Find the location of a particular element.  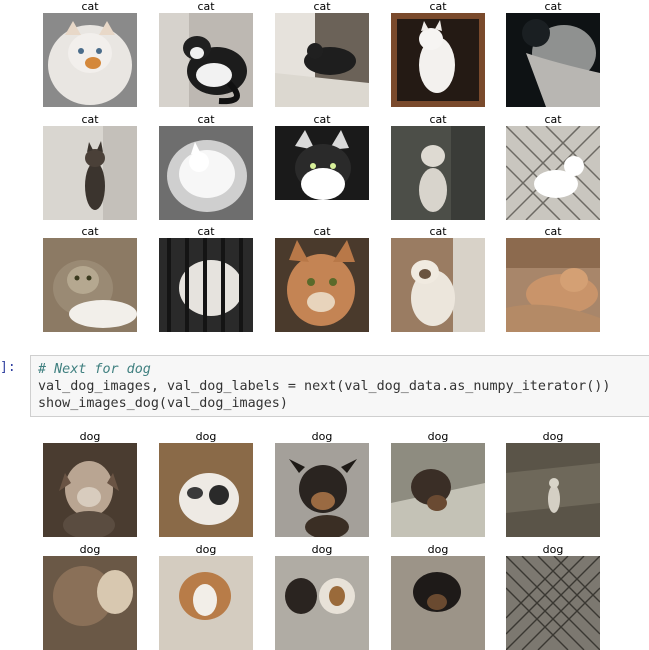

cell-prompt: ]: is located at coordinates (8, 367).